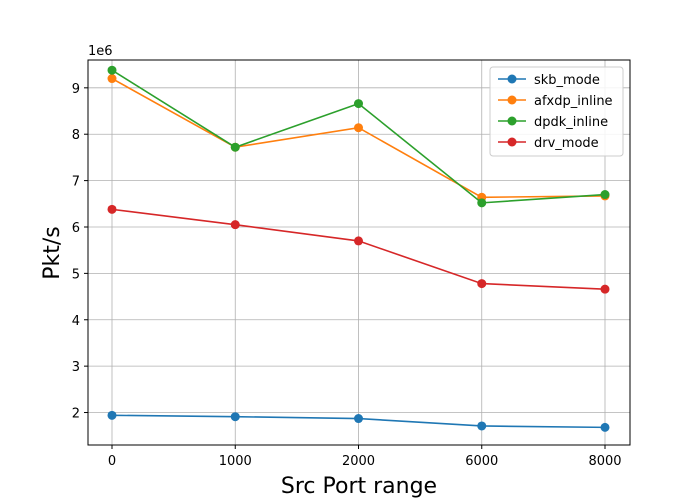  What do you see at coordinates (52, 253) in the screenshot?
I see `y-axis-label: Pkt/s` at bounding box center [52, 253].